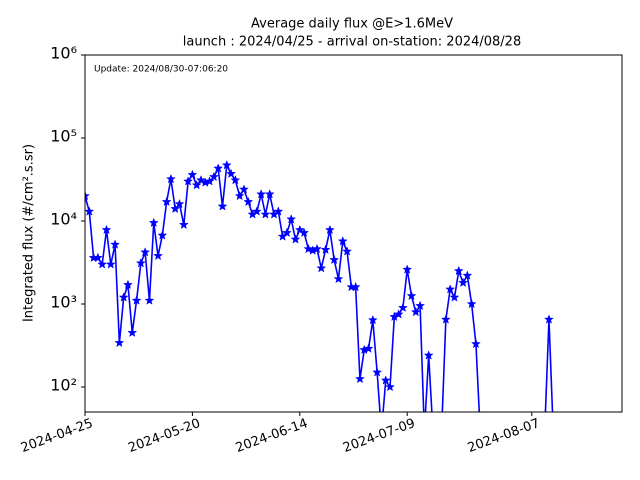 This screenshot has width=640, height=480. I want to click on chart-title: Average daily flux @E>1.6MeV, so click(352, 24).